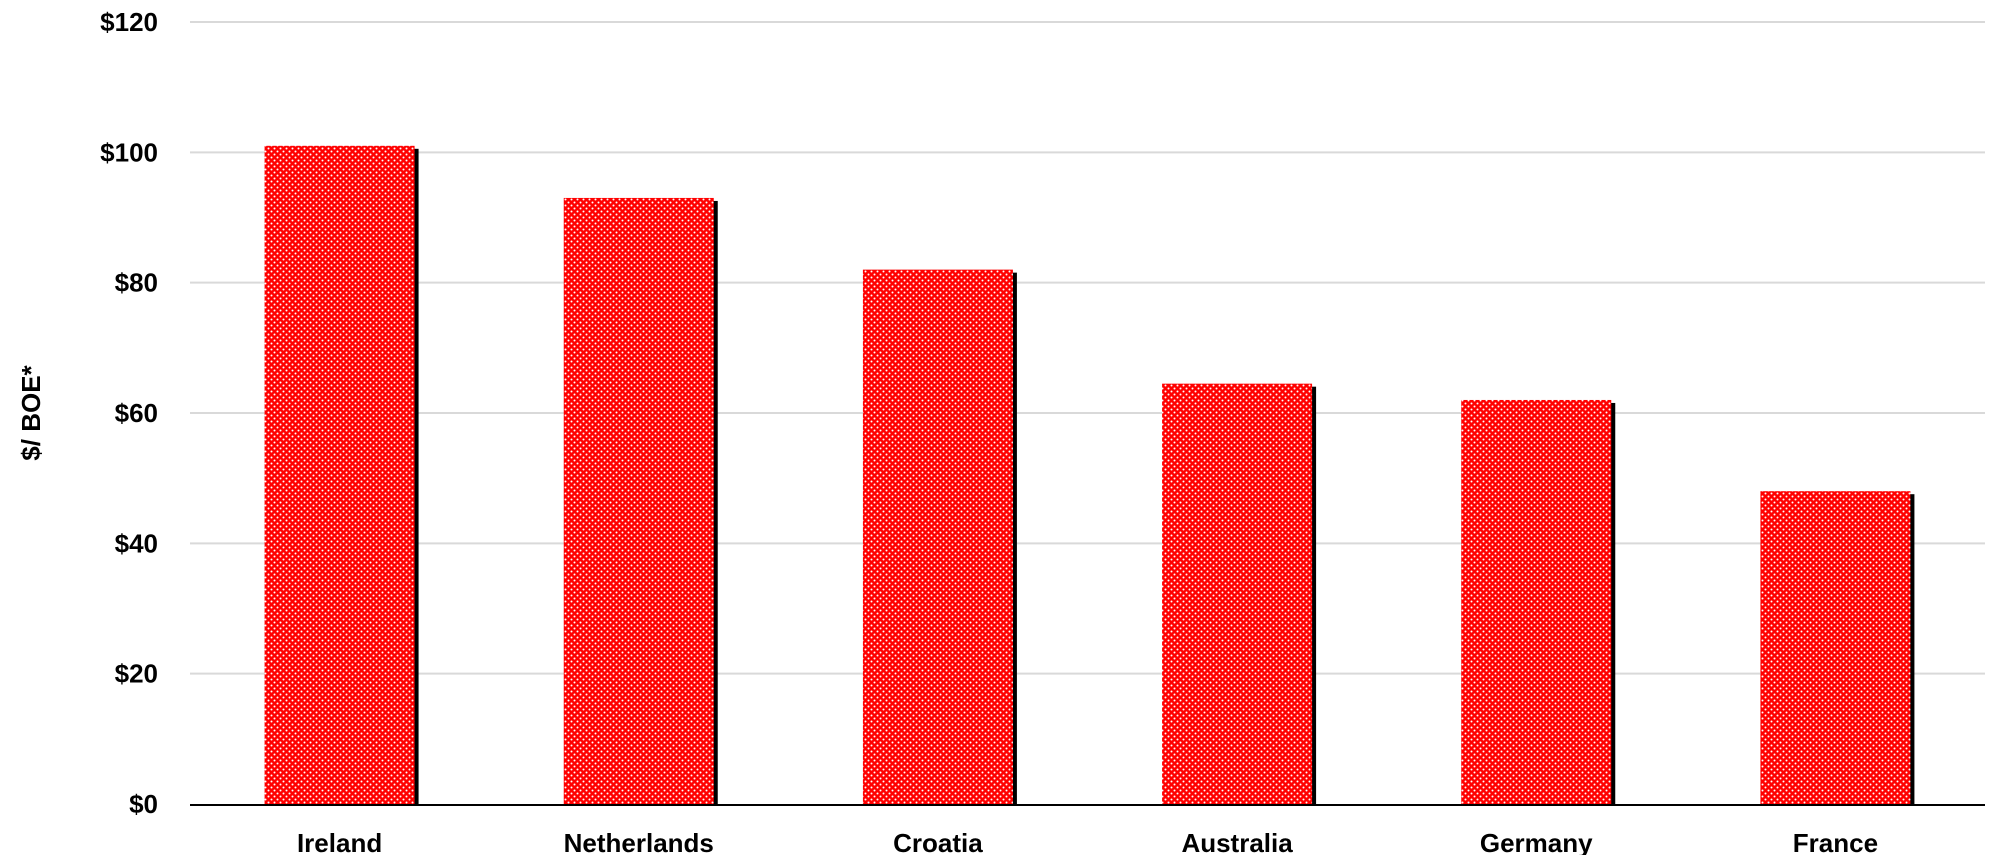 This screenshot has height=855, width=1990. I want to click on bar-netherlands, so click(638, 500).